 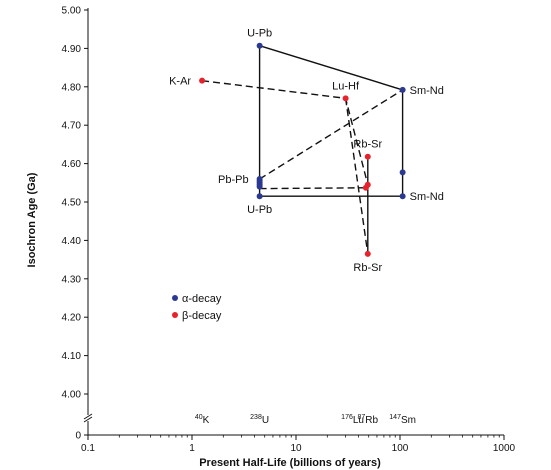 What do you see at coordinates (72, 318) in the screenshot?
I see `y-tick-label: 4.20` at bounding box center [72, 318].